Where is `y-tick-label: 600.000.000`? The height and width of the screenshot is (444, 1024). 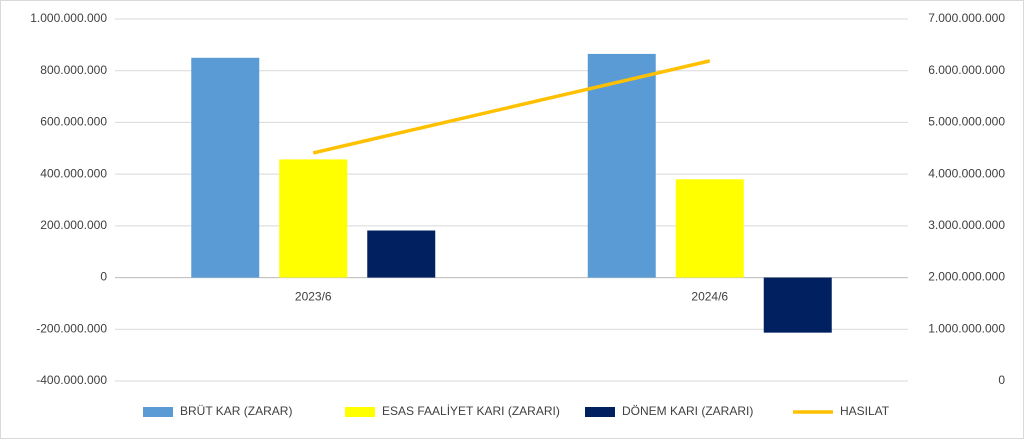 y-tick-label: 600.000.000 is located at coordinates (73, 122).